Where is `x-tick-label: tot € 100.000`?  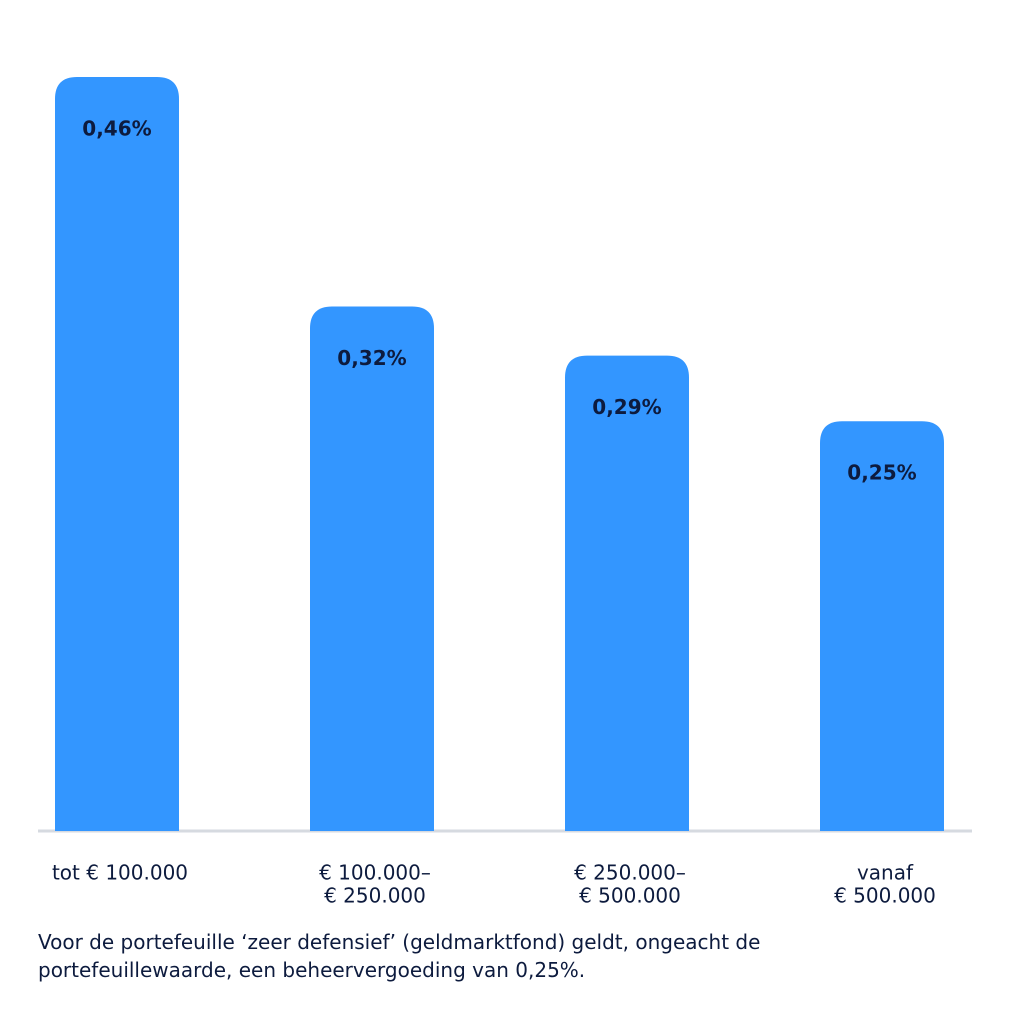 x-tick-label: tot € 100.000 is located at coordinates (120, 873).